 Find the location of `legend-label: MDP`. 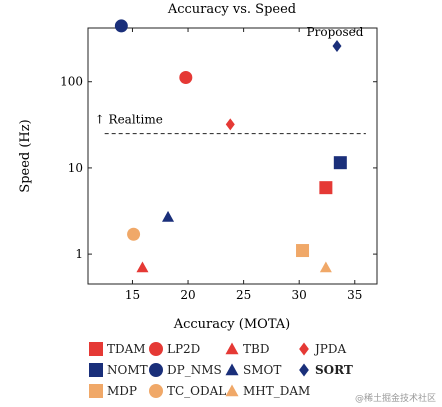

legend-label: MDP is located at coordinates (122, 391).